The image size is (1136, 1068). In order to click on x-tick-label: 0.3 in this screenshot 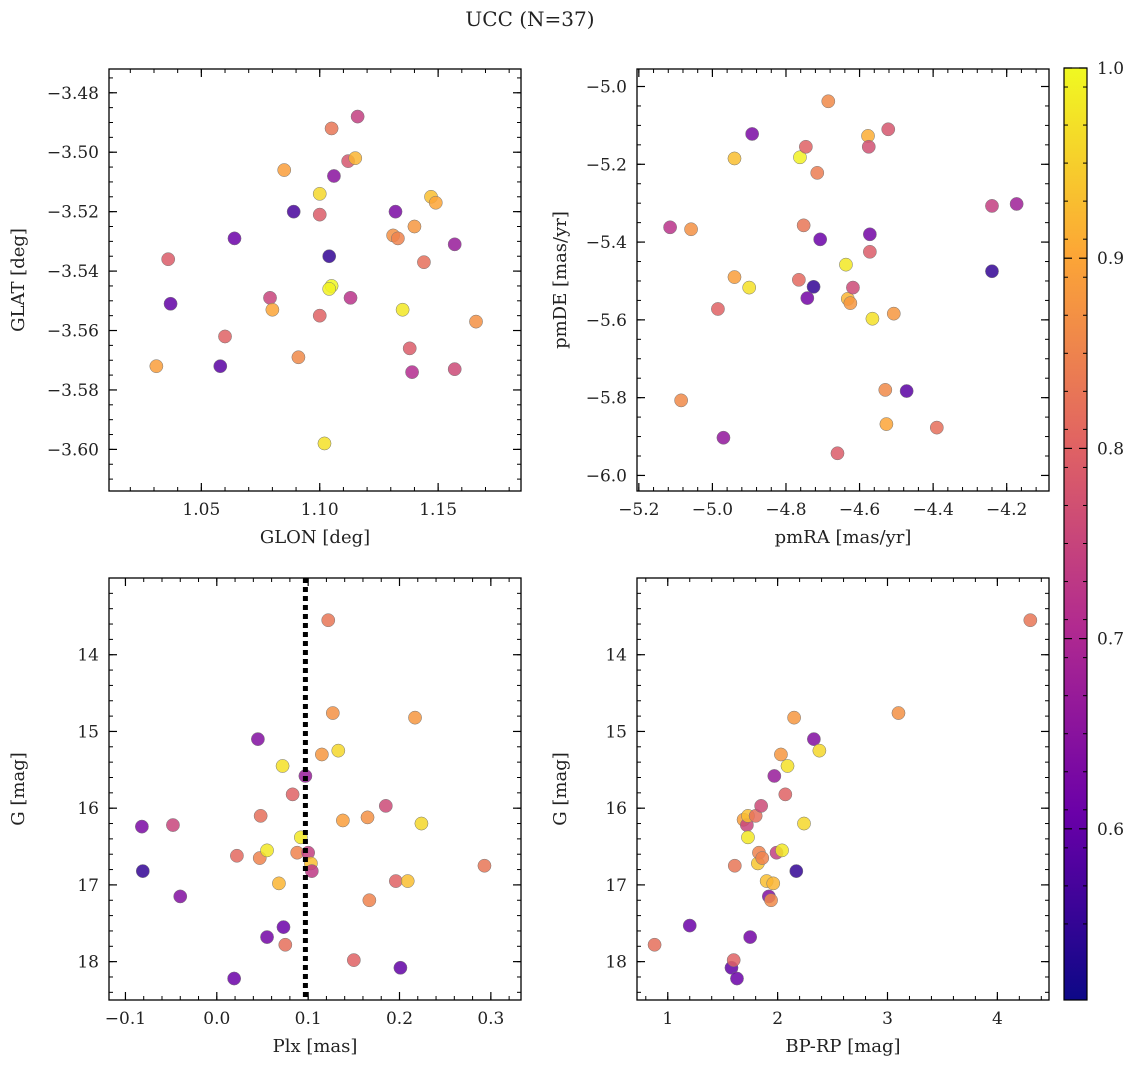, I will do `click(490, 1019)`.